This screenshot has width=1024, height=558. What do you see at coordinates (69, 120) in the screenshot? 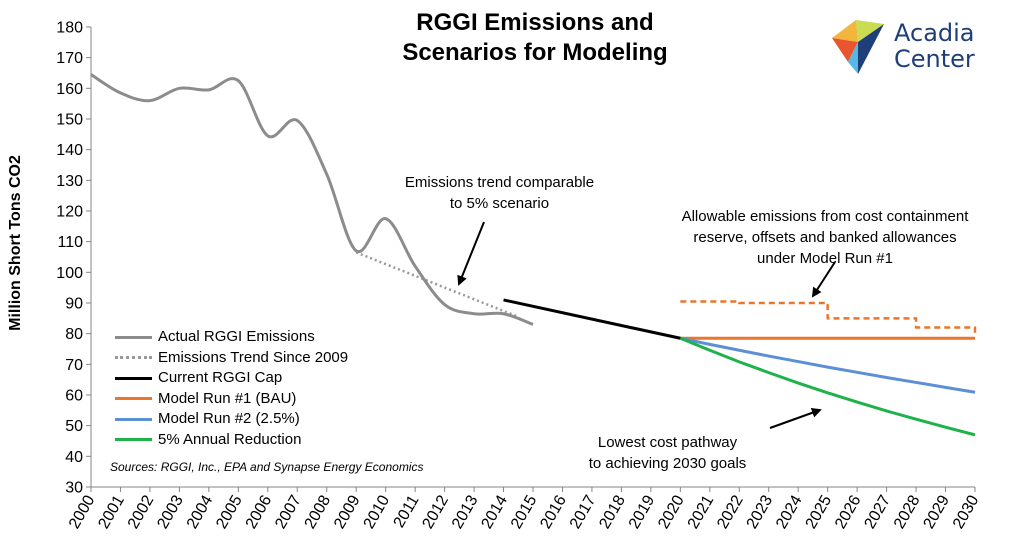
I see `y-tick-label: 150` at bounding box center [69, 120].